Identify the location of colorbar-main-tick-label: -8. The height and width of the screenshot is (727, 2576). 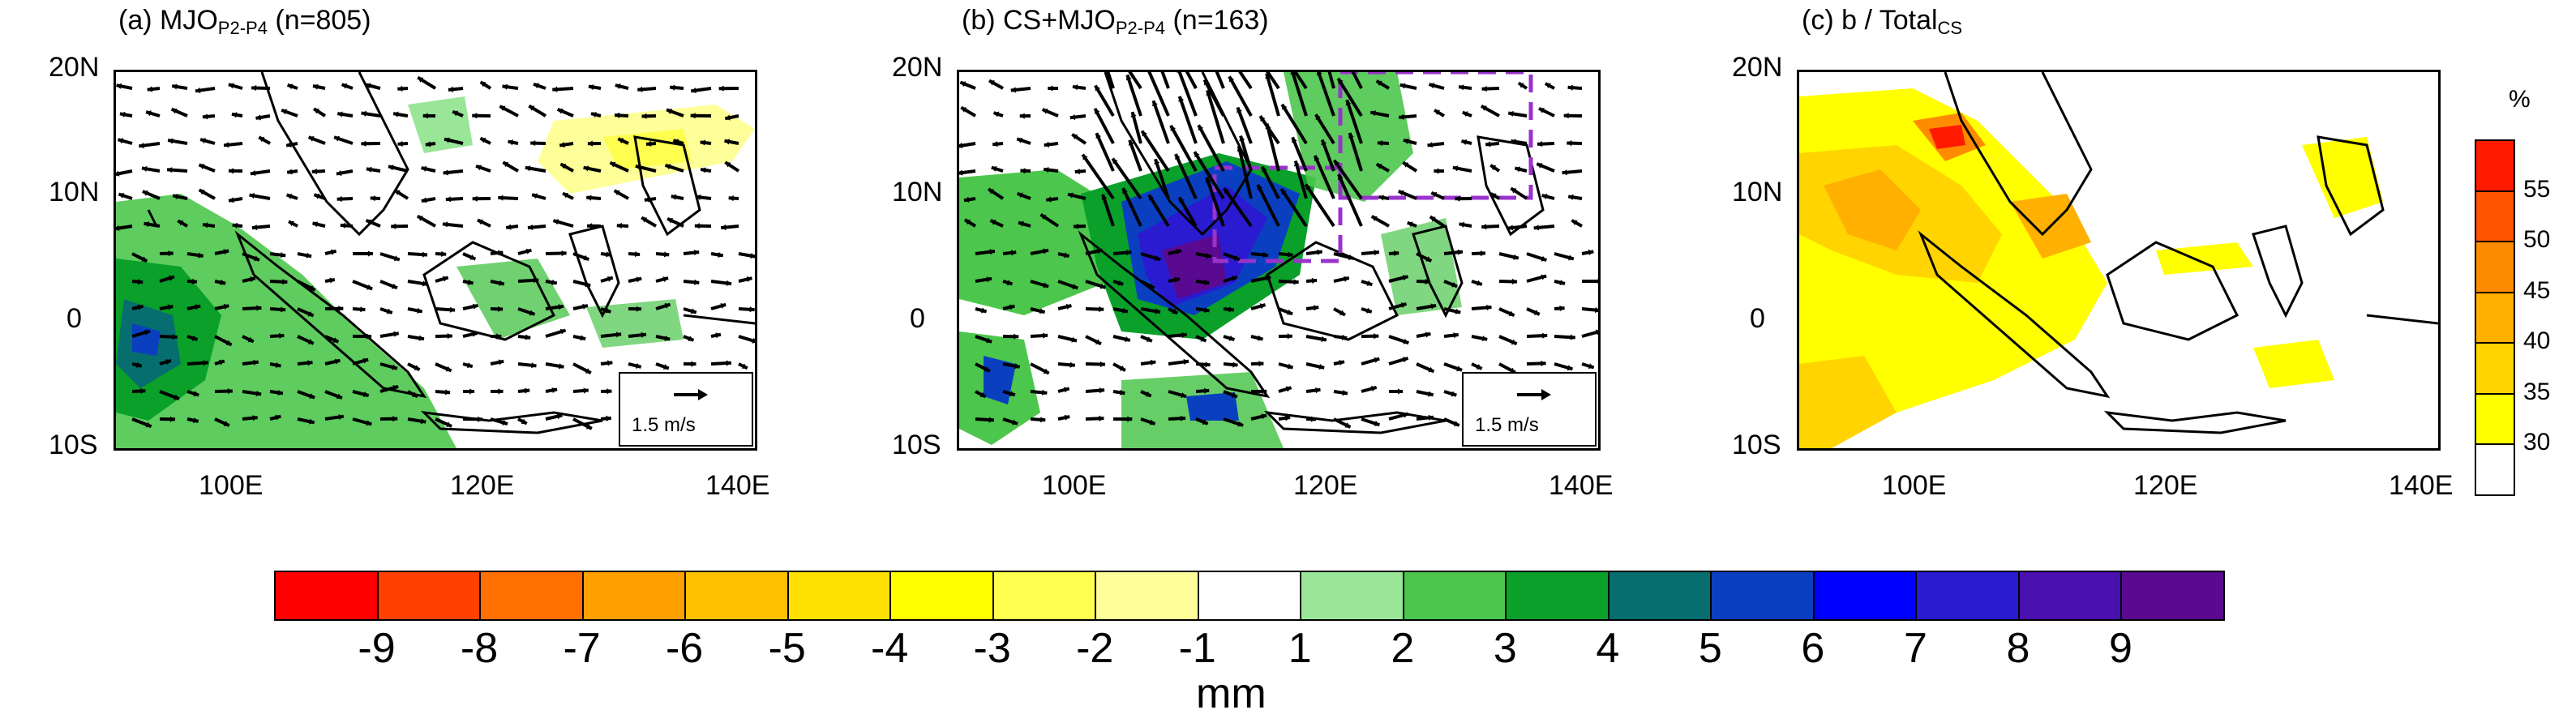
(479, 648).